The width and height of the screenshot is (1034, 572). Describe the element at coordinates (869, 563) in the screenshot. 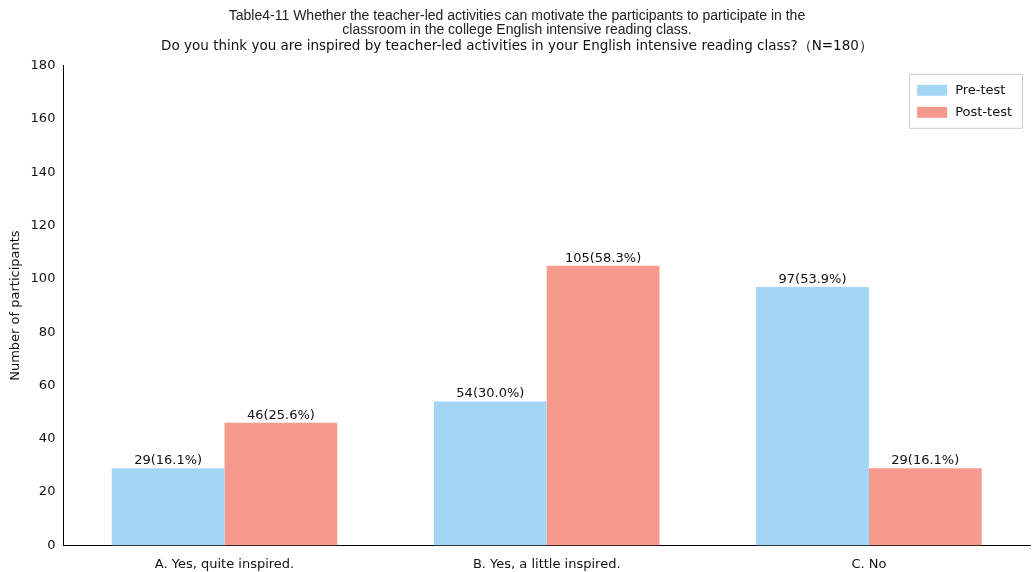

I see `x-tick-label: C. No` at that location.